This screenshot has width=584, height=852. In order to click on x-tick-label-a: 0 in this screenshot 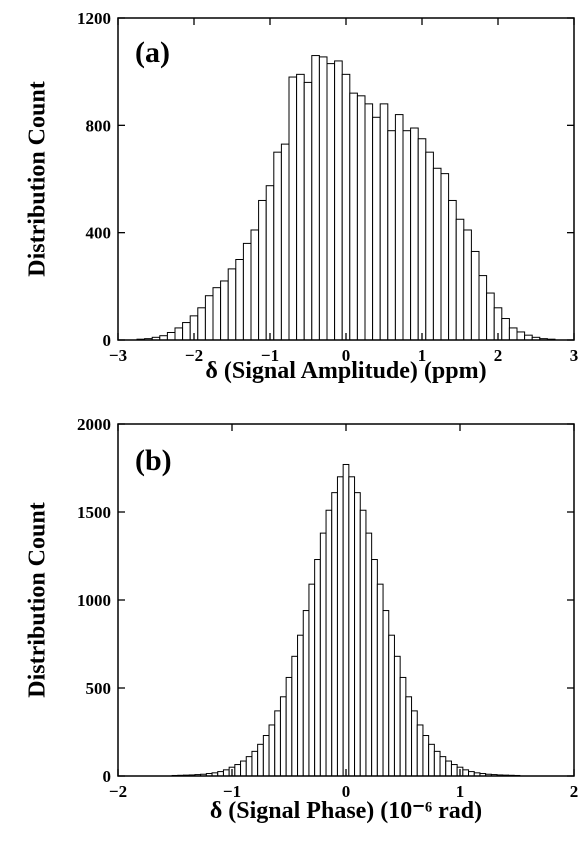, I will do `click(346, 355)`.